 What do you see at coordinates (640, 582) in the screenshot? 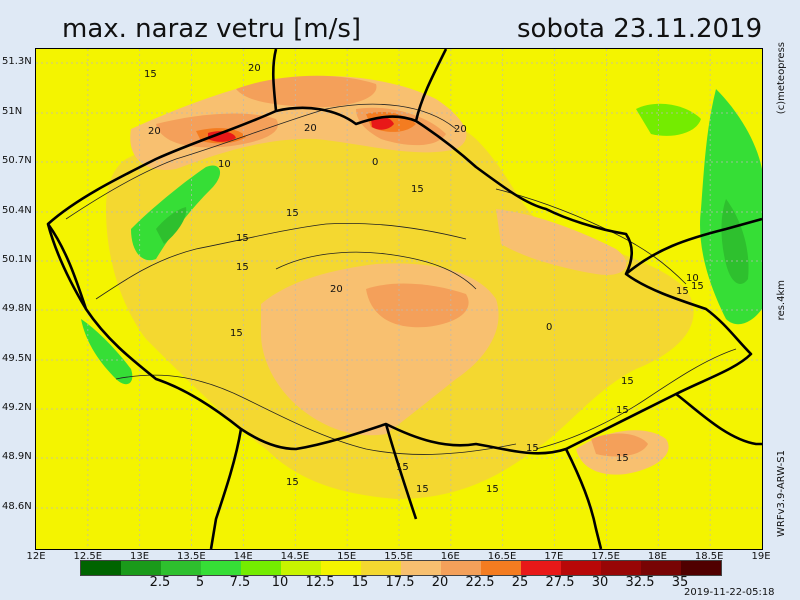
I see `legend-label: 32.5` at bounding box center [640, 582].